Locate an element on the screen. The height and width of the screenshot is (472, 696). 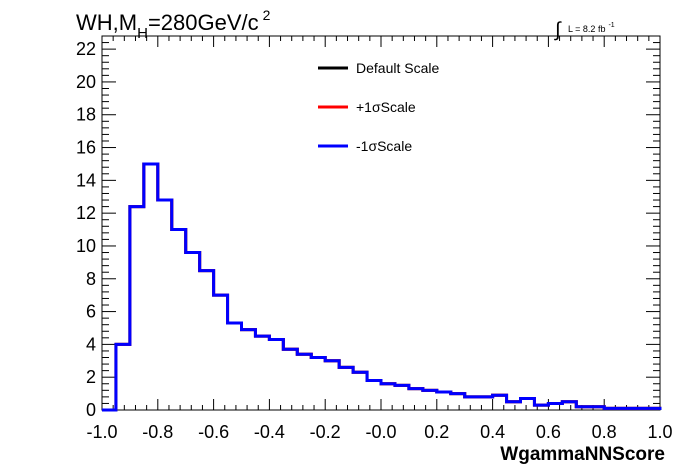
x-tick-label: -1.0 is located at coordinates (101, 432).